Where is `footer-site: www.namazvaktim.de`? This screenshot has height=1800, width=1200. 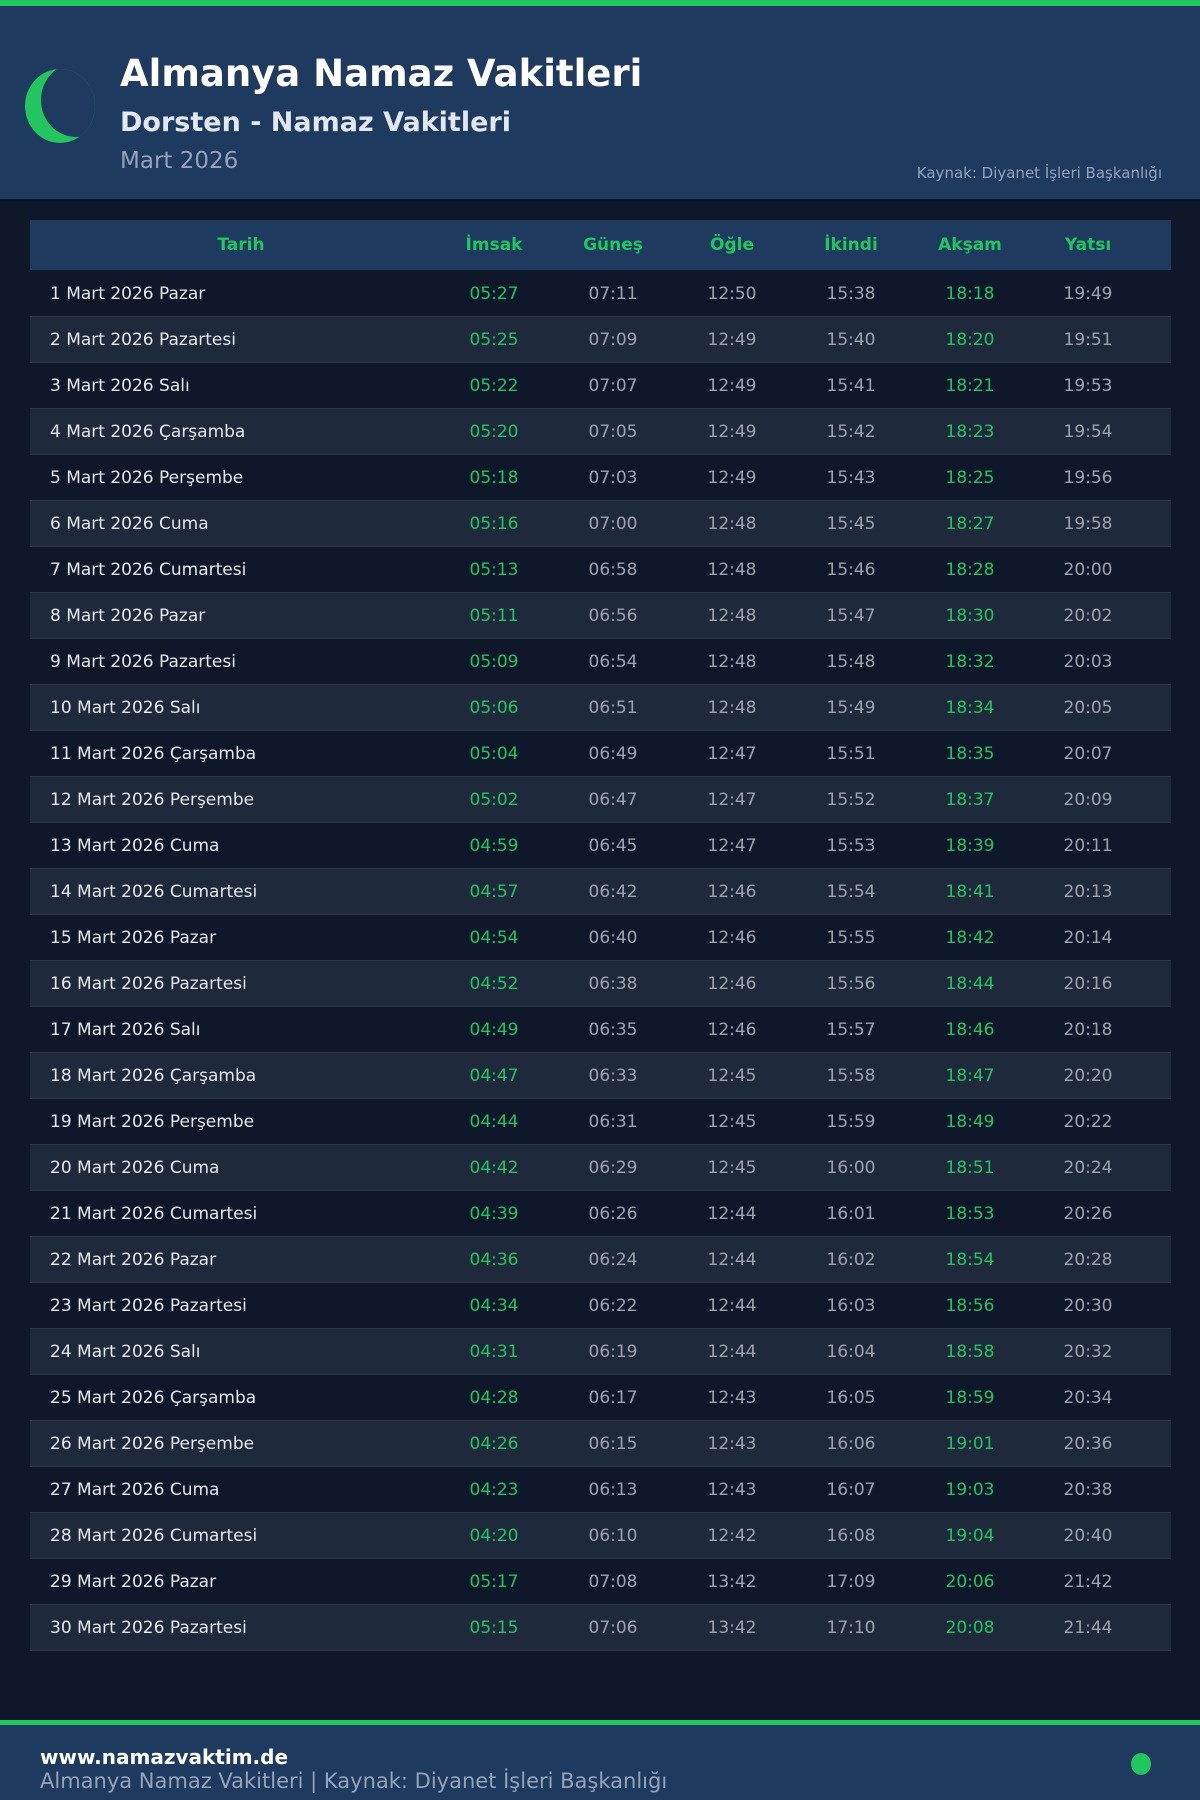
footer-site: www.namazvaktim.de is located at coordinates (164, 1757).